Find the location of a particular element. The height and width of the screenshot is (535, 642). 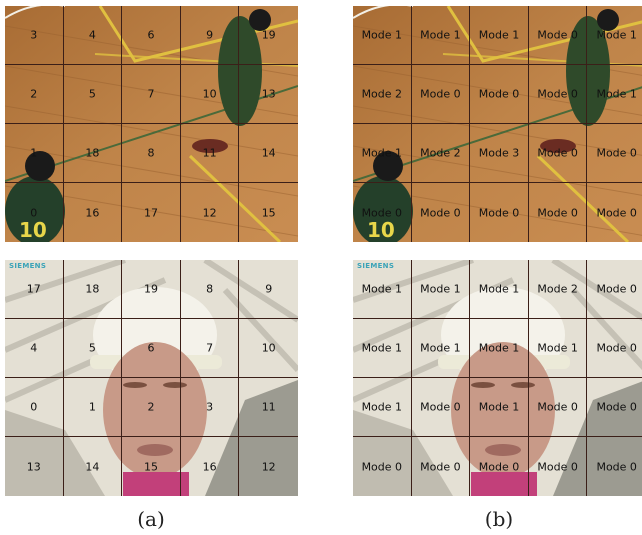

grid-cell: 4 is located at coordinates (93, 35).